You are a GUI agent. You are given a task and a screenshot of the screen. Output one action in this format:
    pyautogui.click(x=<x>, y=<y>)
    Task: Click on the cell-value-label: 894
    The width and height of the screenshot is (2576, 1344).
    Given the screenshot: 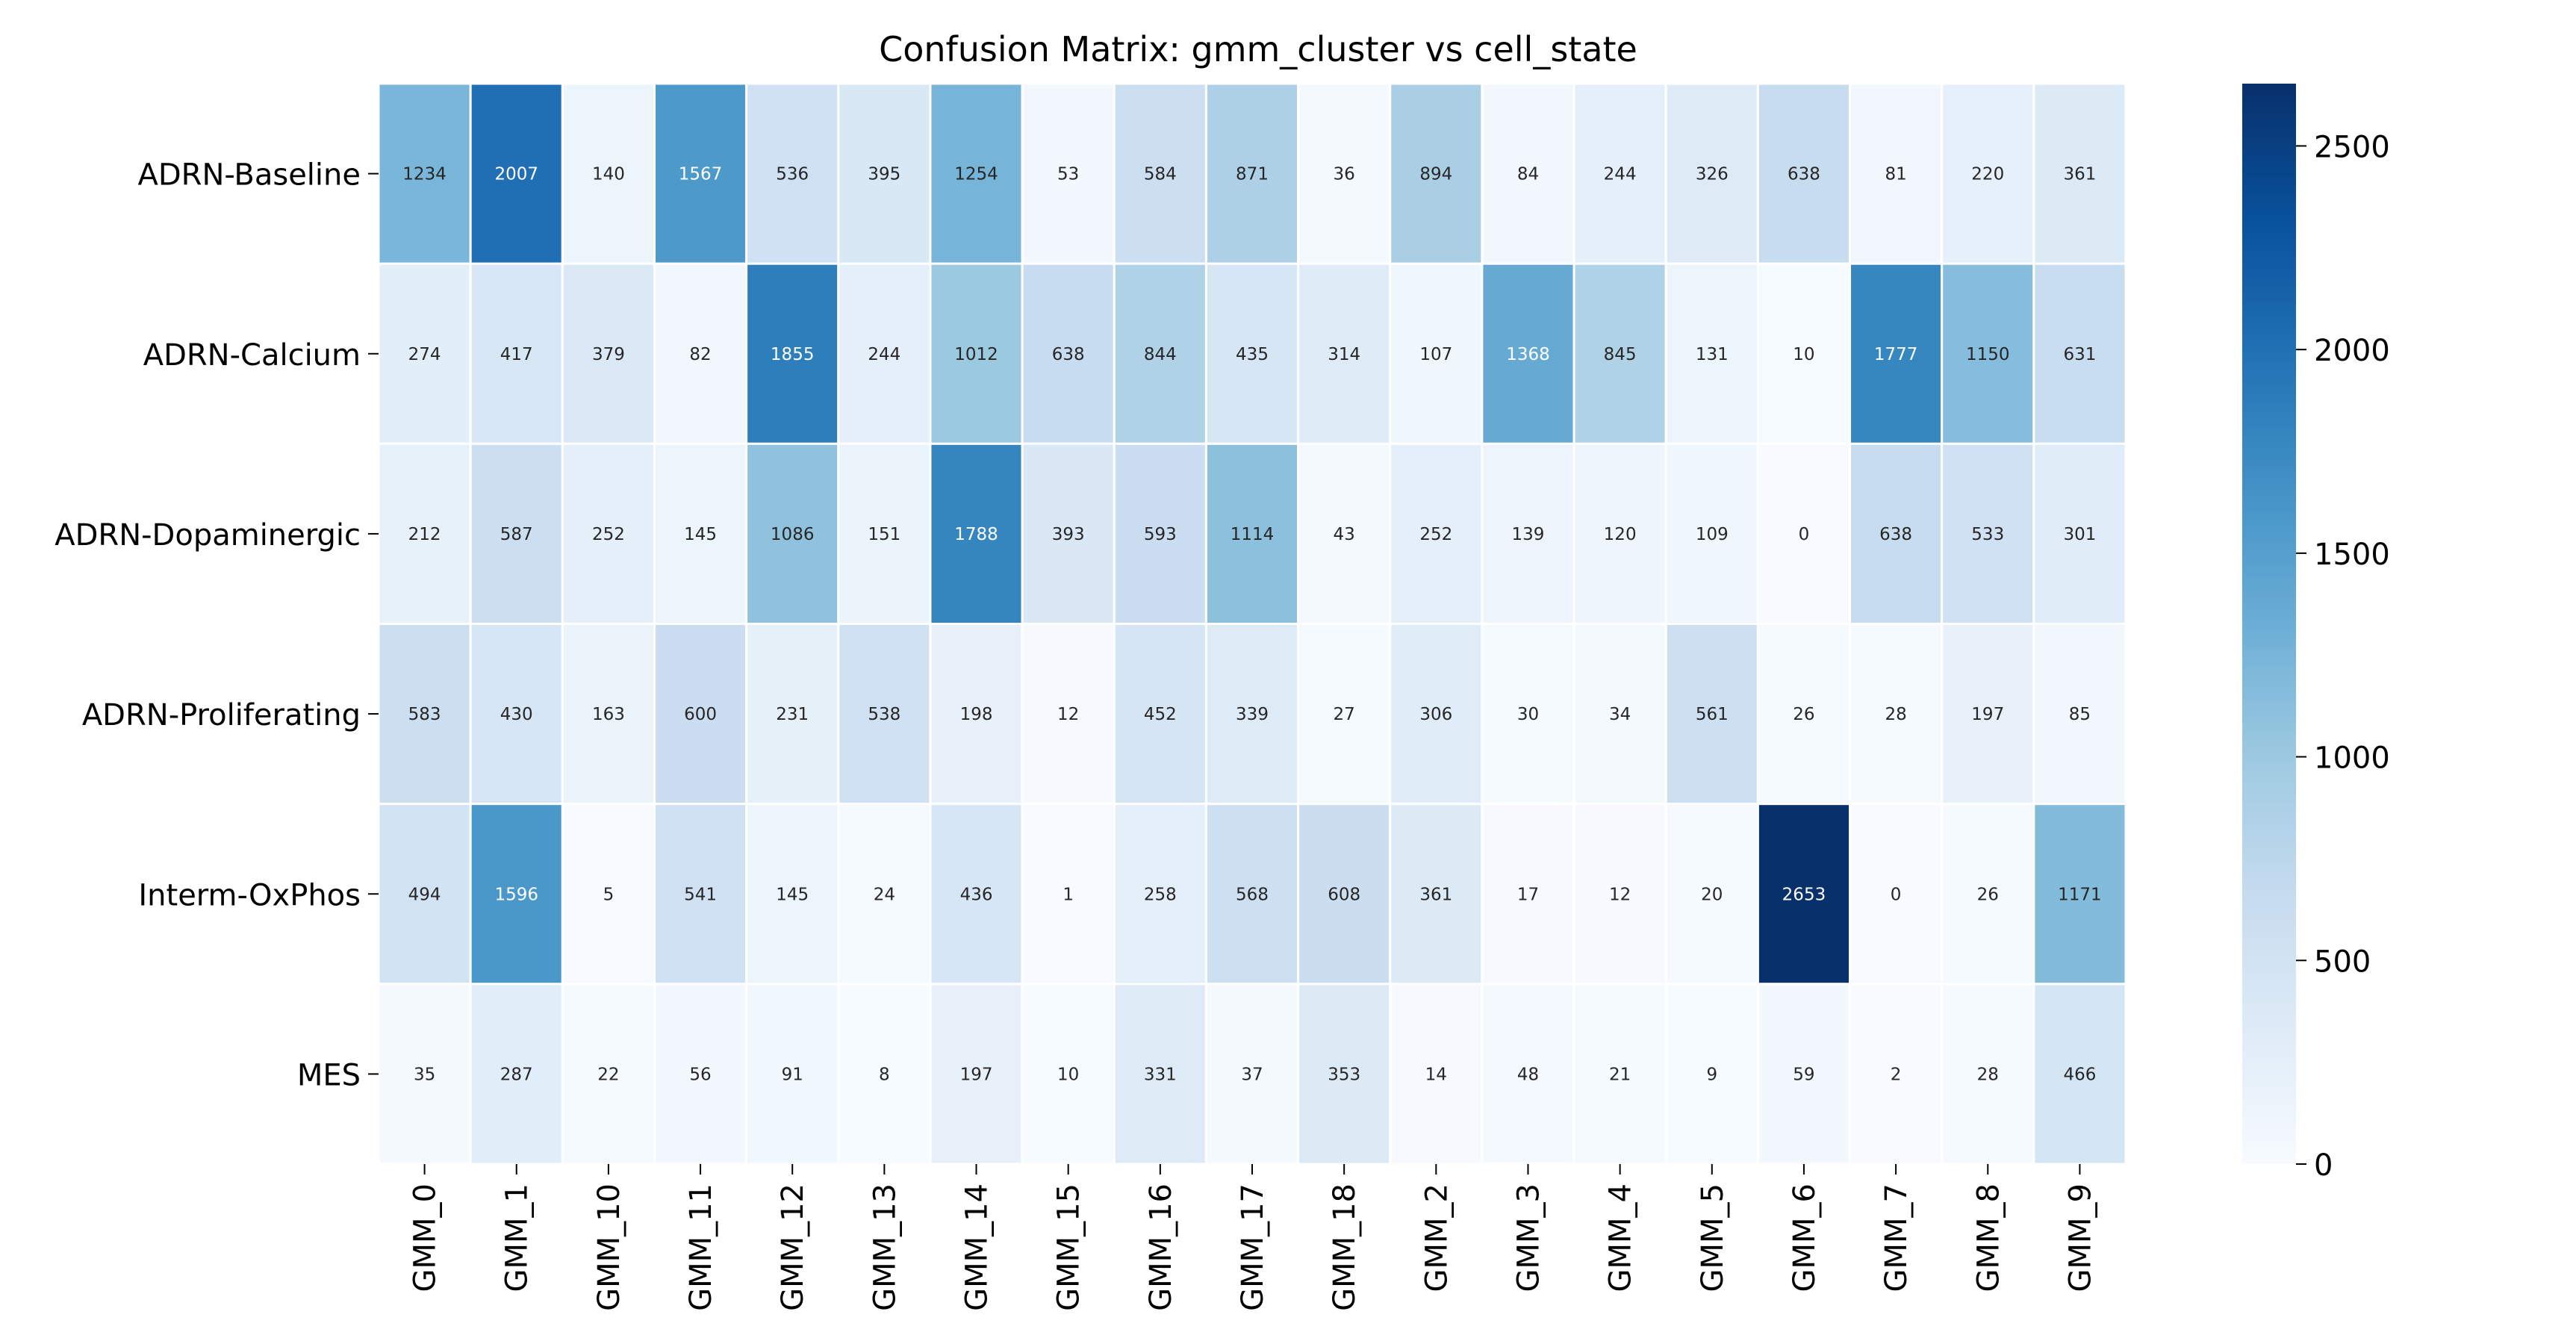 What is the action you would take?
    pyautogui.click(x=1435, y=174)
    